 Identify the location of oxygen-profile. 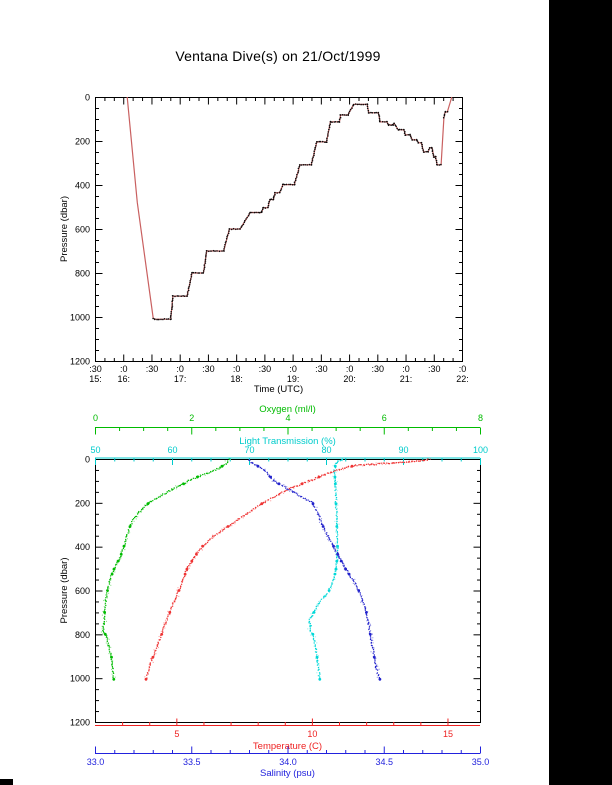
(165, 569).